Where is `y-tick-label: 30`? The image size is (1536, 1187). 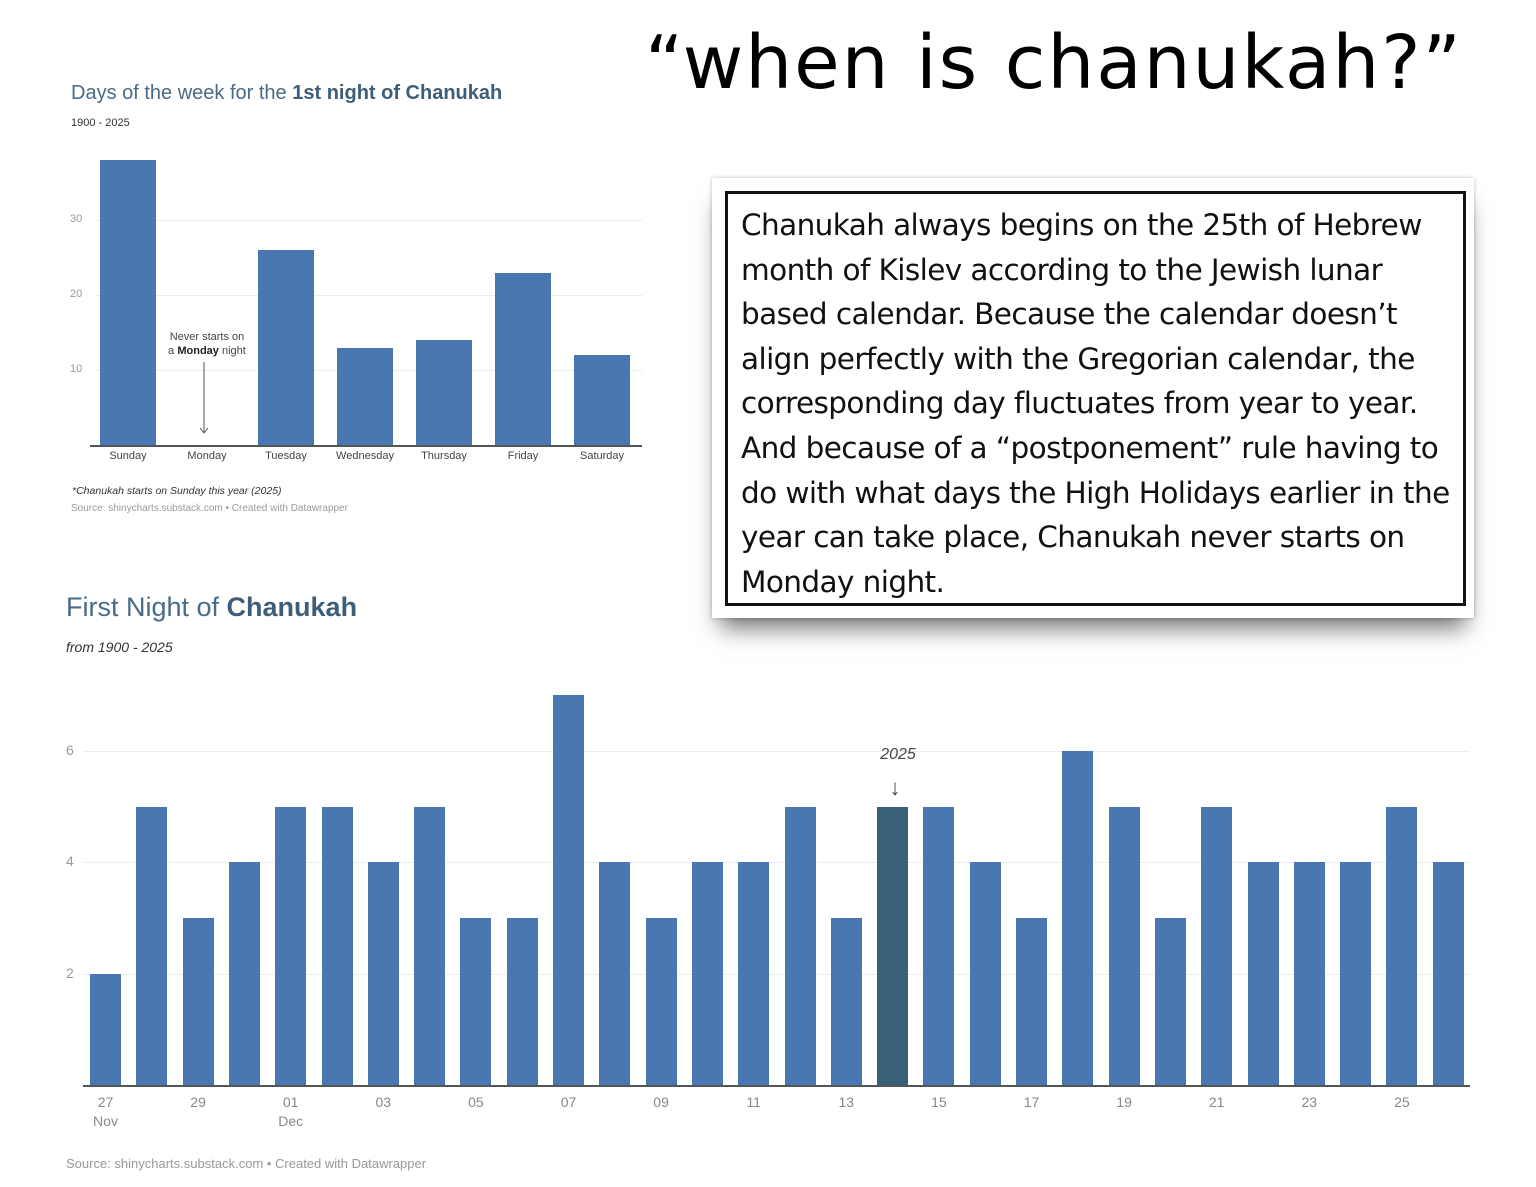
y-tick-label: 30 is located at coordinates (76, 219).